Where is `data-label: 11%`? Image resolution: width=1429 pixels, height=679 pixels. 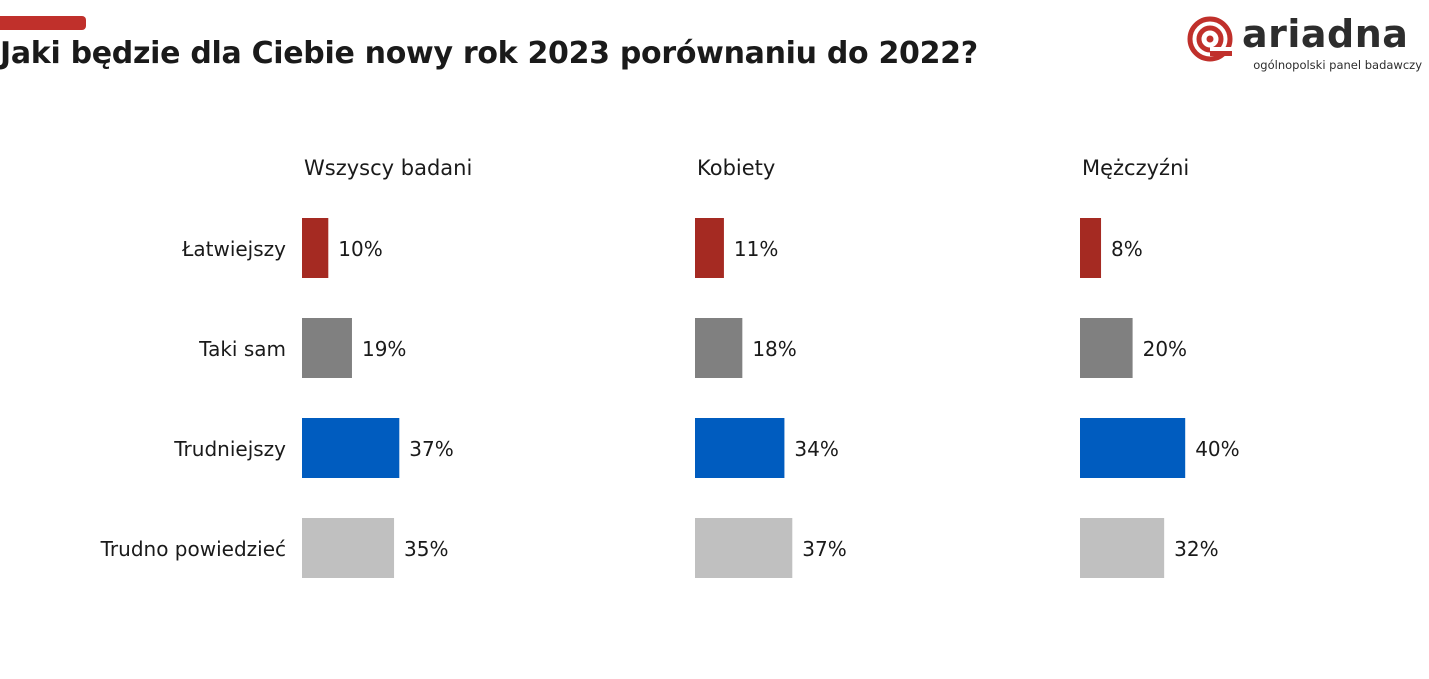
data-label: 11% is located at coordinates (756, 249).